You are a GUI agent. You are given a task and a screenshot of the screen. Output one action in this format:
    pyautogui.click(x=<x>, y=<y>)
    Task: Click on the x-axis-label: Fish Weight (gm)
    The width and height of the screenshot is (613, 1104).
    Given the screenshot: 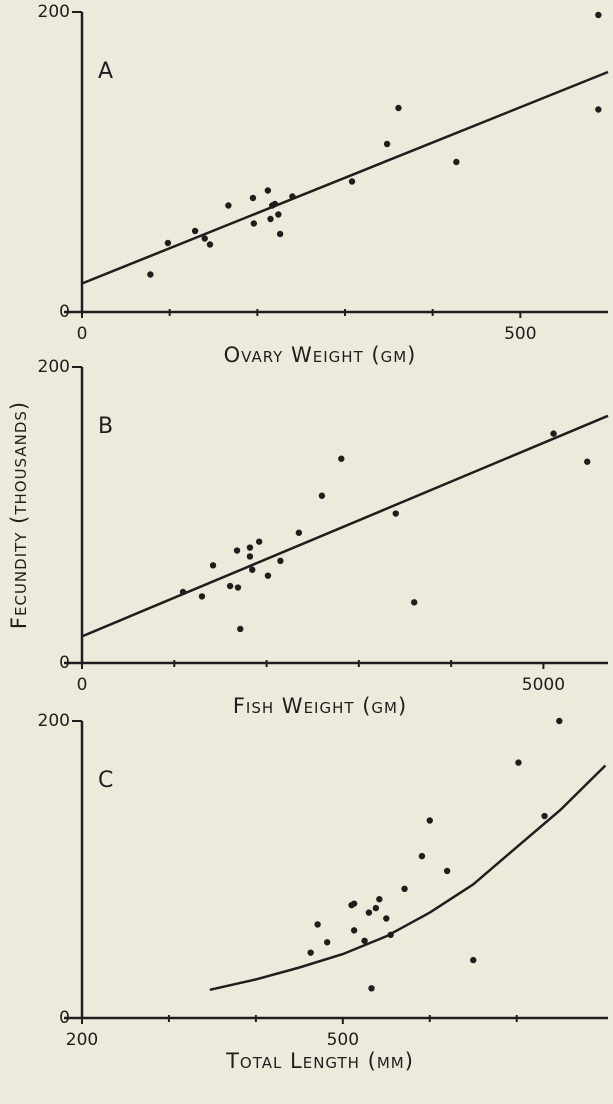 What is the action you would take?
    pyautogui.click(x=320, y=706)
    